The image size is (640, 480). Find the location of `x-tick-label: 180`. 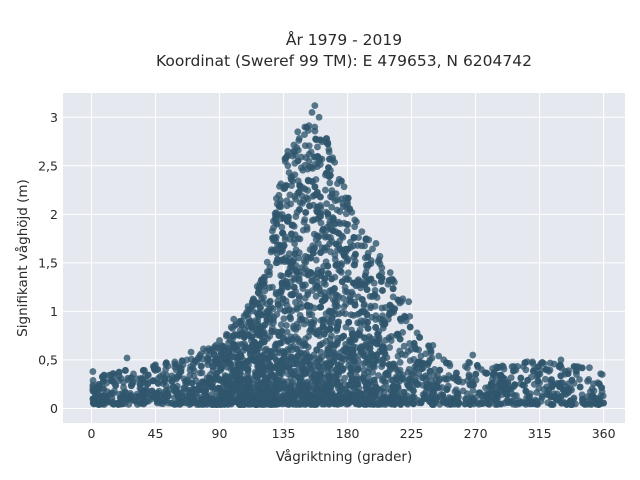

x-tick-label: 180 is located at coordinates (348, 433).